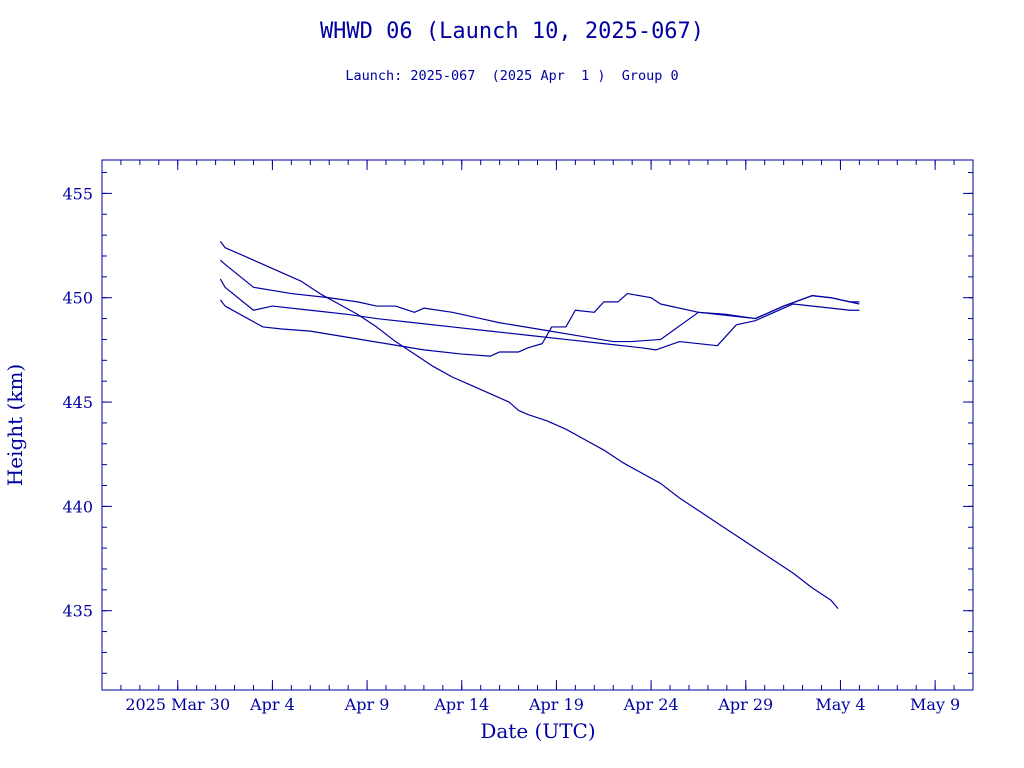 The height and width of the screenshot is (768, 1024). What do you see at coordinates (77, 611) in the screenshot?
I see `y-tick-label: 435` at bounding box center [77, 611].